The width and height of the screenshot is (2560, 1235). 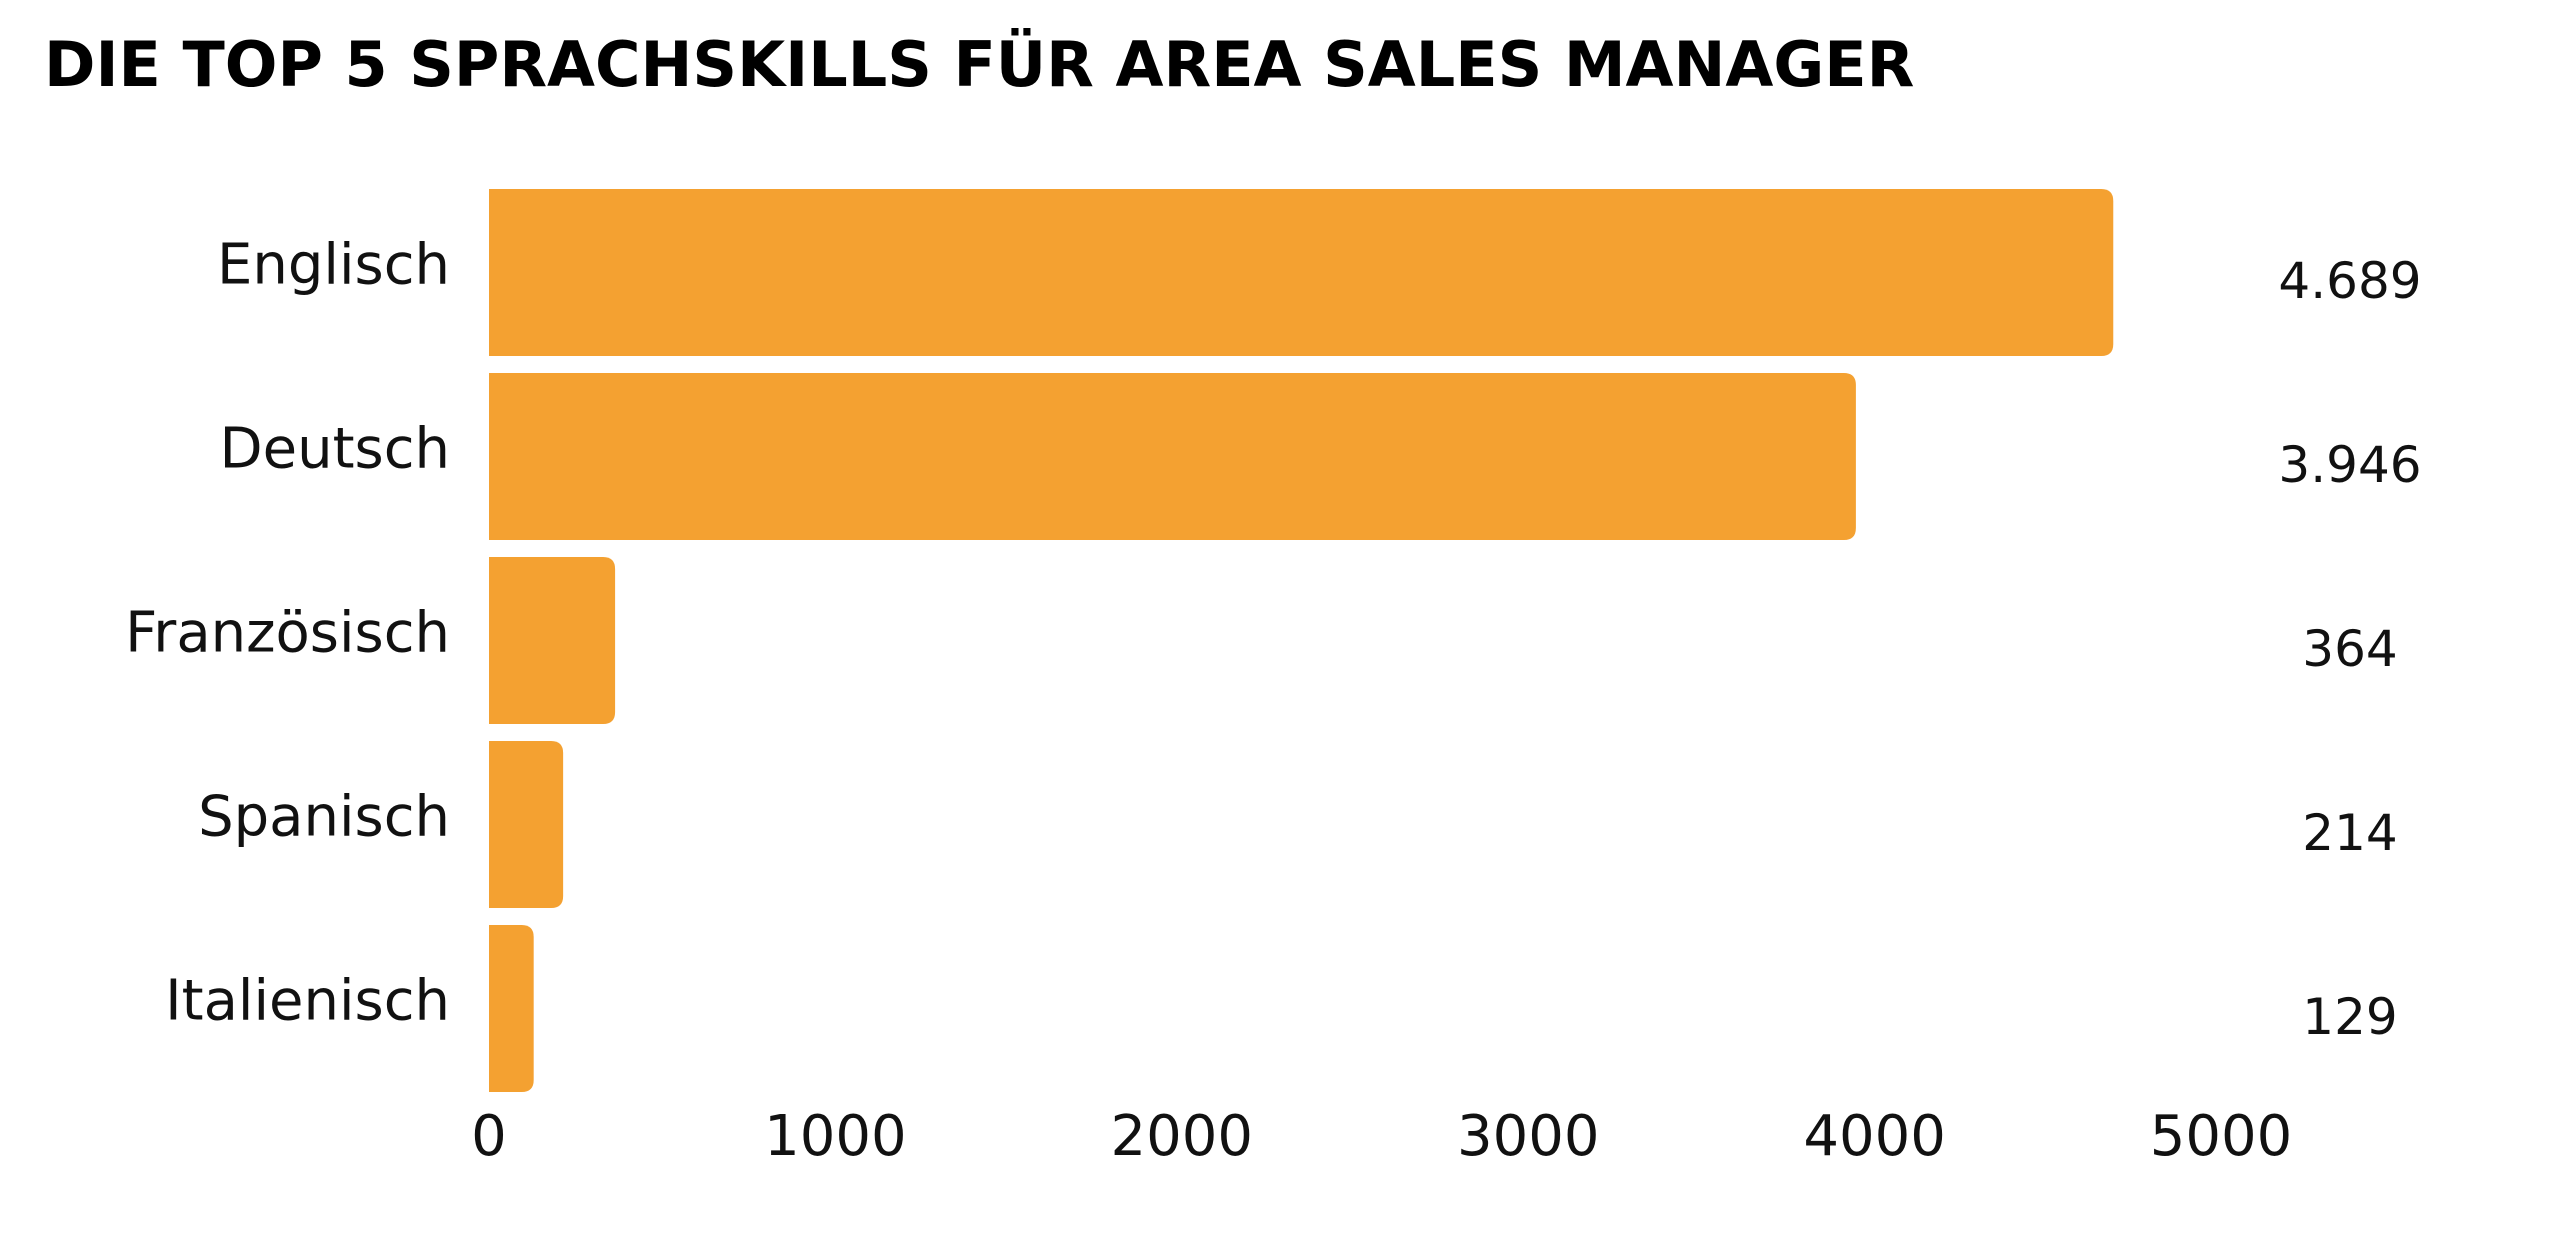 I want to click on value-label: 214, so click(x=2349, y=833).